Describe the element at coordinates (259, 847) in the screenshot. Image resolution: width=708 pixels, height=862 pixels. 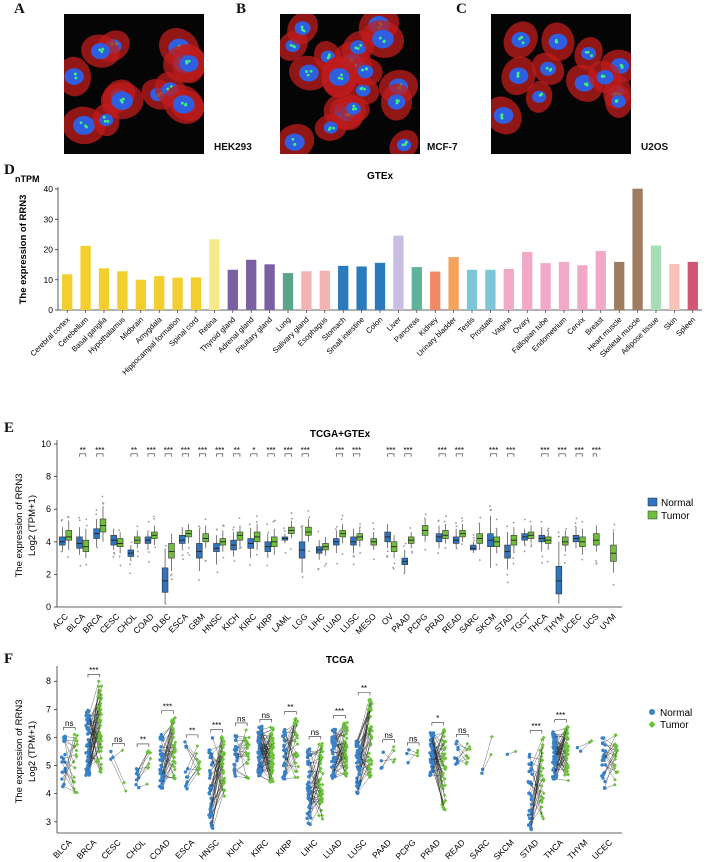
I see `x-tick-label: KIRC` at that location.